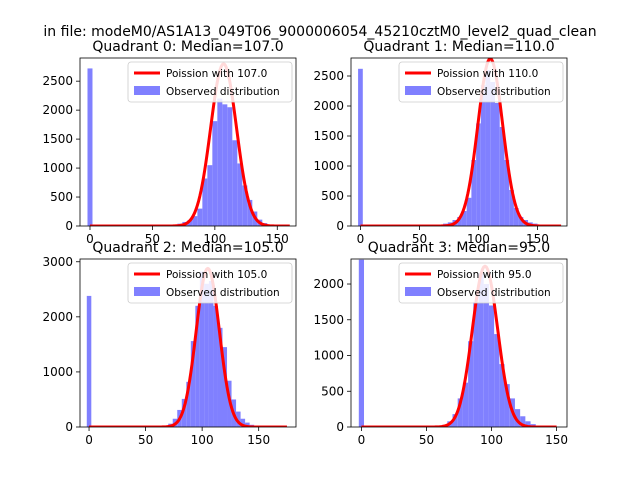 Image resolution: width=640 pixels, height=484 pixels. Describe the element at coordinates (57, 262) in the screenshot. I see `y-tick-label: 3000` at that location.